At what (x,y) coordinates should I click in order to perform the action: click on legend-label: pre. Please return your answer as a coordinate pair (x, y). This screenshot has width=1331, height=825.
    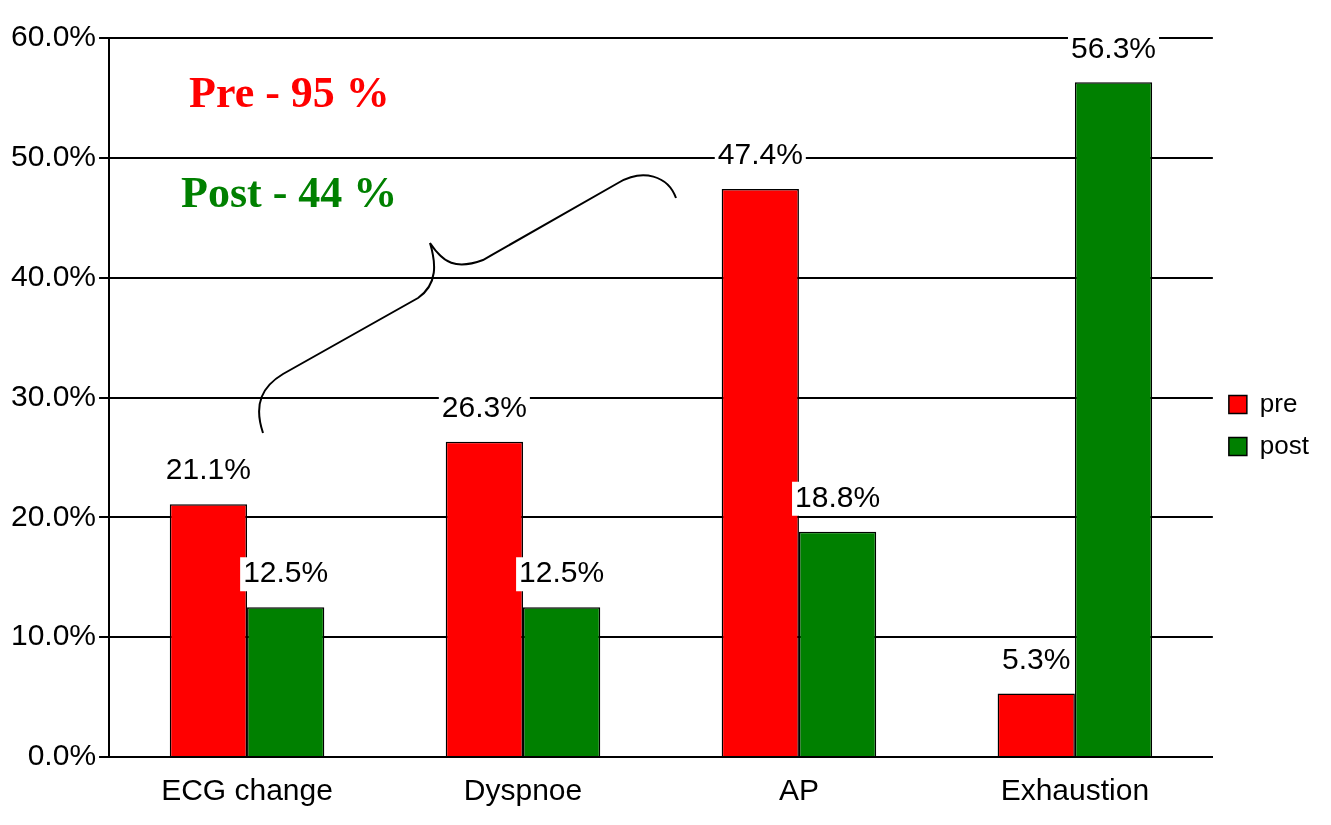
    Looking at the image, I should click on (1278, 402).